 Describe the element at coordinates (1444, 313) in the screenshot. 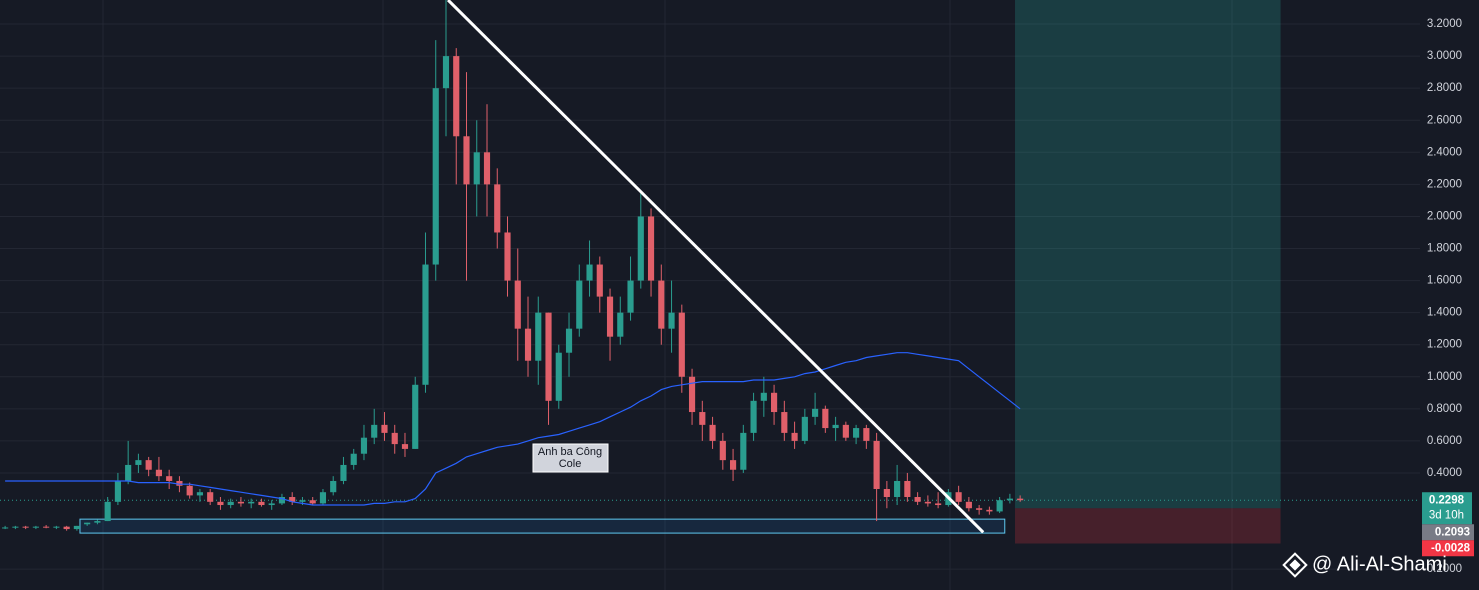

I see `y-tick-label: 1.4000` at that location.